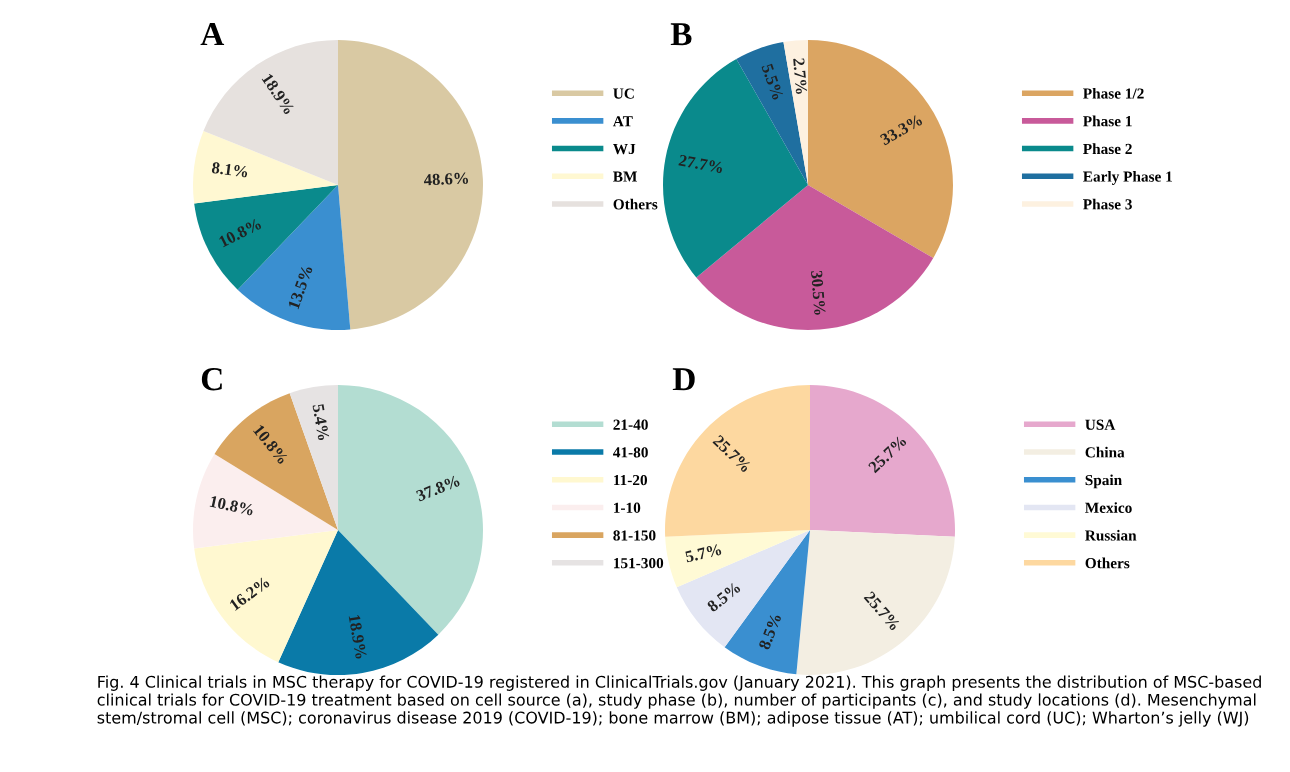 Image resolution: width=1290 pixels, height=772 pixels. Describe the element at coordinates (1127, 178) in the screenshot. I see `legend-label: Early Phase 1` at that location.